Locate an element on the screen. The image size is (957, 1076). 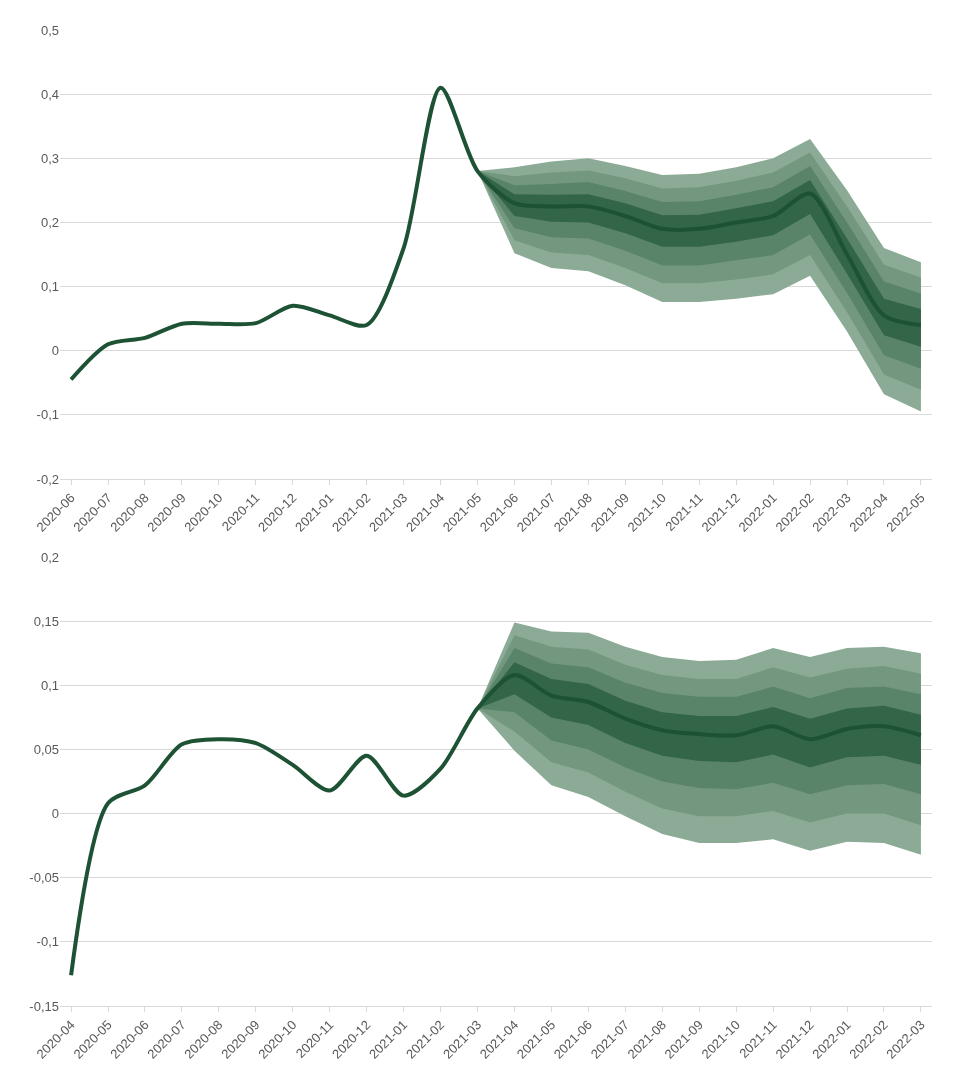
y-tick-label: 0,05 is located at coordinates (46, 749).